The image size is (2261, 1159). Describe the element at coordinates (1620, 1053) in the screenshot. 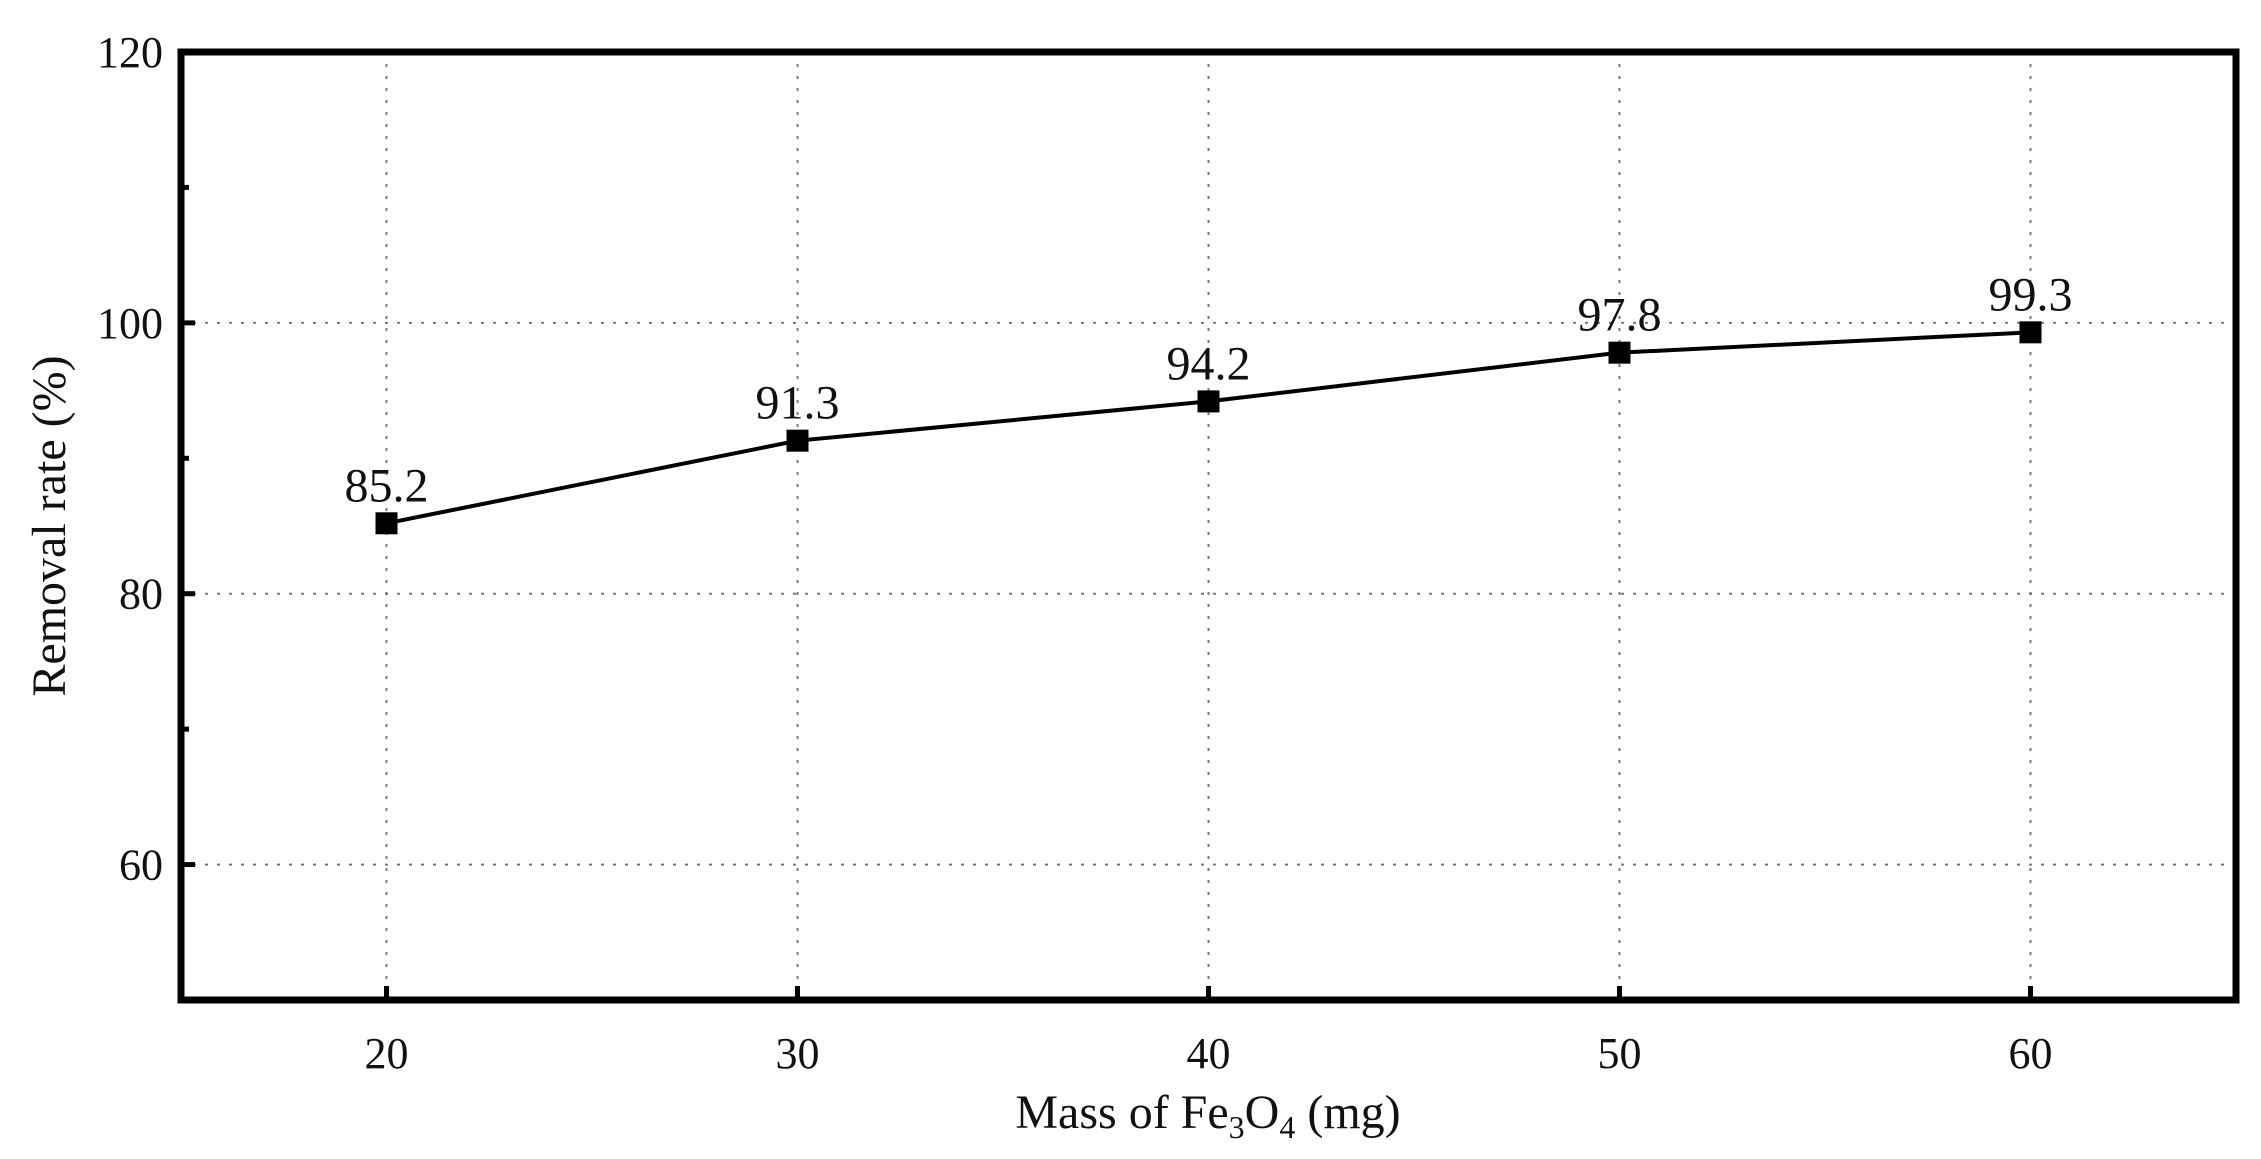

I see `x-tick-label-50: 50` at that location.